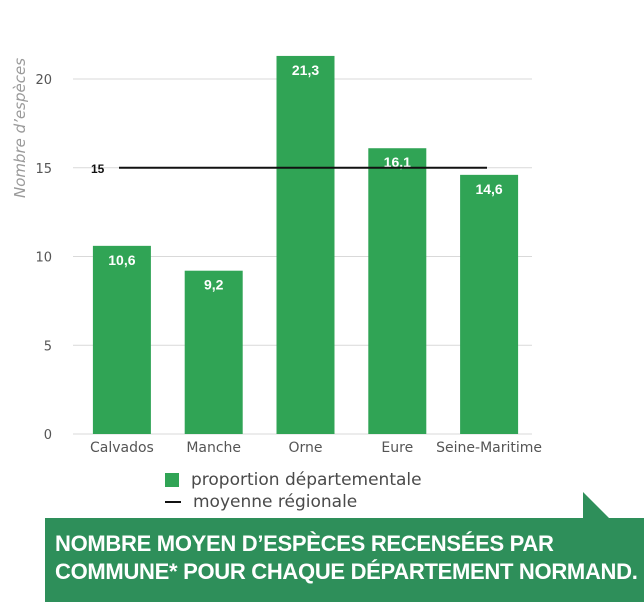 This screenshot has width=644, height=602. Describe the element at coordinates (397, 448) in the screenshot. I see `x-tick-label: Eure` at that location.